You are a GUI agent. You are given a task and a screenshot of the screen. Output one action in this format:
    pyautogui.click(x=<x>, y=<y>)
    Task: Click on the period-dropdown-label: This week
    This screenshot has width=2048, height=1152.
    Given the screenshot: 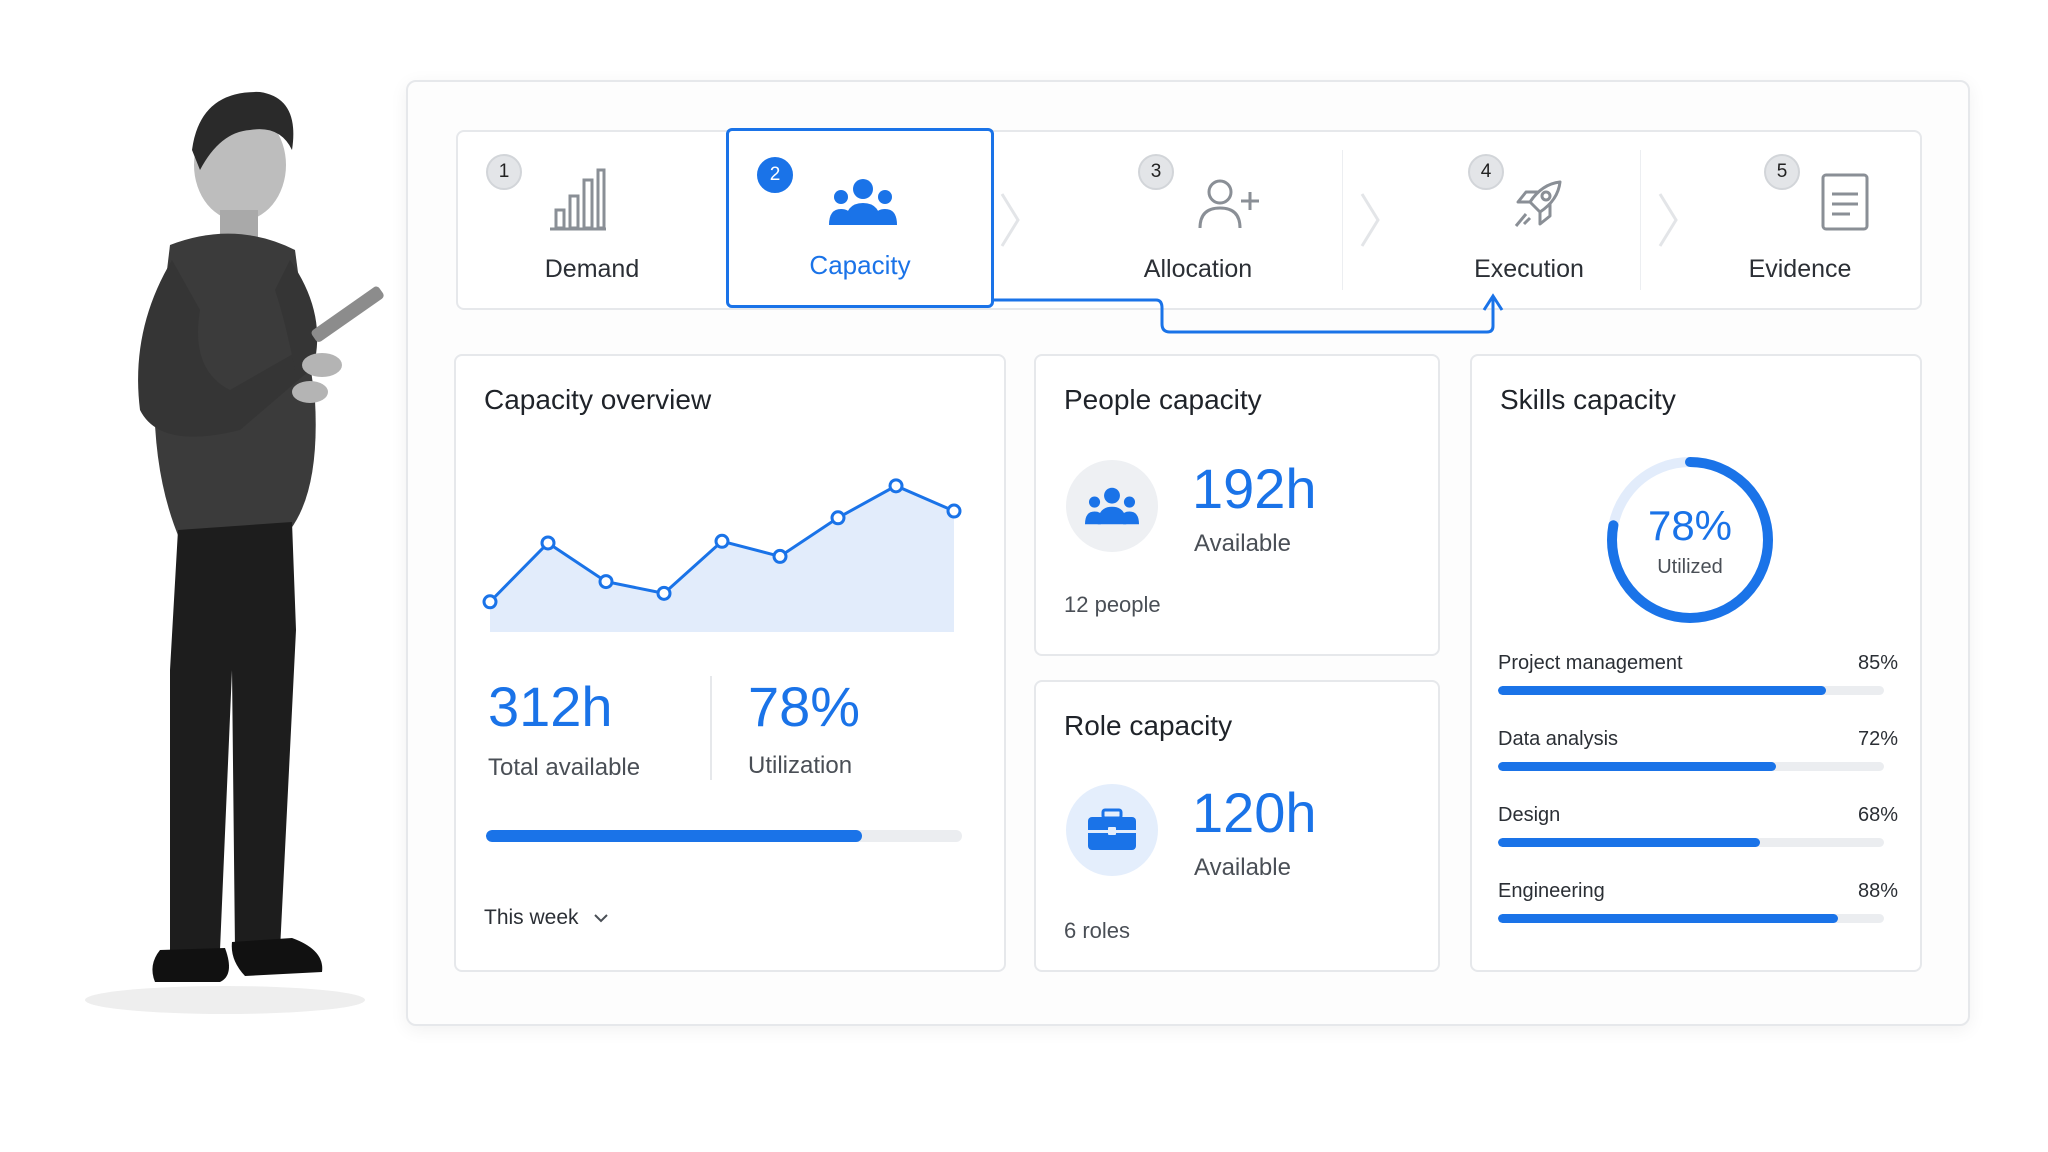 What is the action you would take?
    pyautogui.click(x=531, y=917)
    